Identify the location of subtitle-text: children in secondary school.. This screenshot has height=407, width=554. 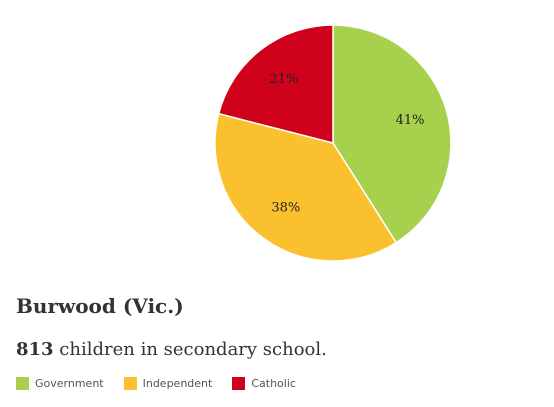
(190, 349).